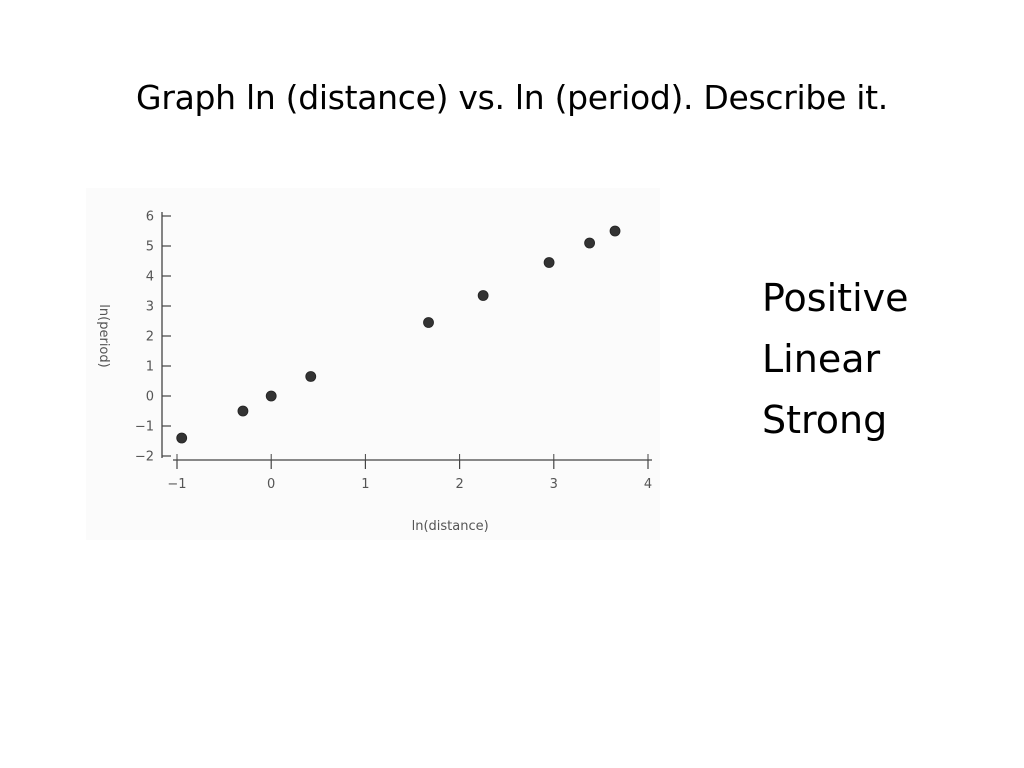 This screenshot has width=1024, height=768. I want to click on x-tick-label-1: 0, so click(271, 484).